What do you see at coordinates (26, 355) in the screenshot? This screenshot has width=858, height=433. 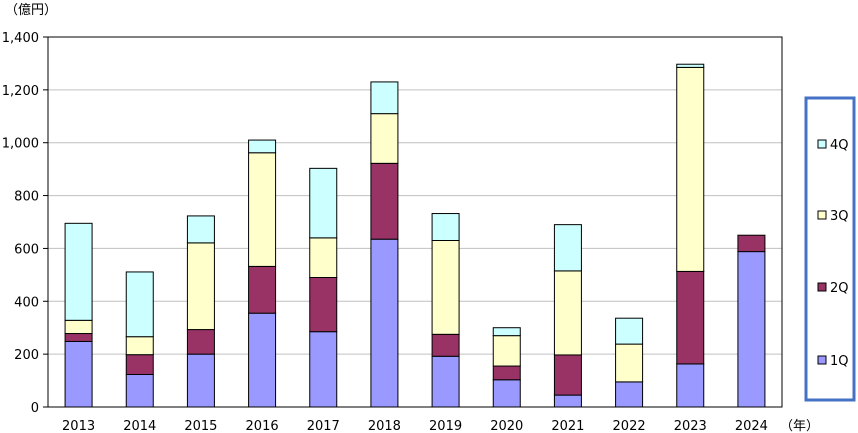 I see `y-tick-label: 200` at bounding box center [26, 355].